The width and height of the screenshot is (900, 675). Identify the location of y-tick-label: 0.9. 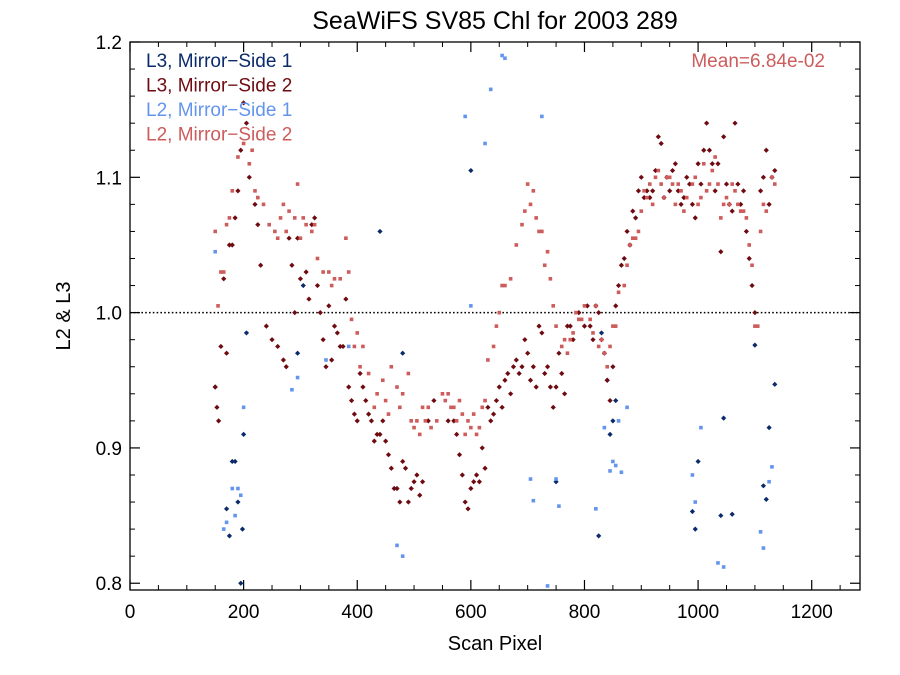
(109, 449).